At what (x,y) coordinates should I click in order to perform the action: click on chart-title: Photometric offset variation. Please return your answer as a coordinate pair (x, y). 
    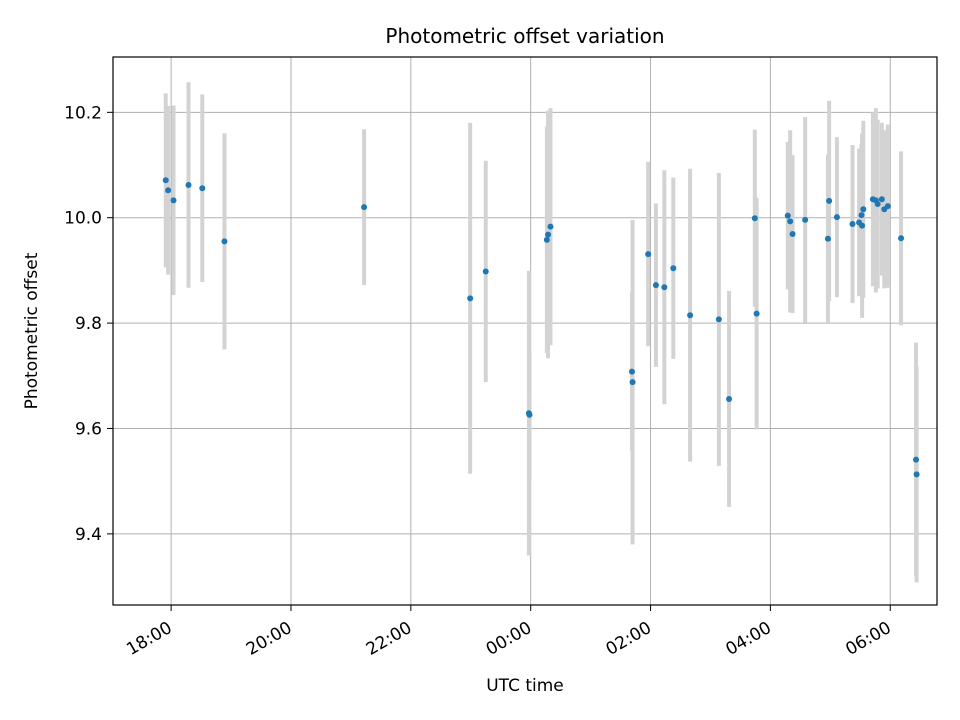
    Looking at the image, I should click on (524, 36).